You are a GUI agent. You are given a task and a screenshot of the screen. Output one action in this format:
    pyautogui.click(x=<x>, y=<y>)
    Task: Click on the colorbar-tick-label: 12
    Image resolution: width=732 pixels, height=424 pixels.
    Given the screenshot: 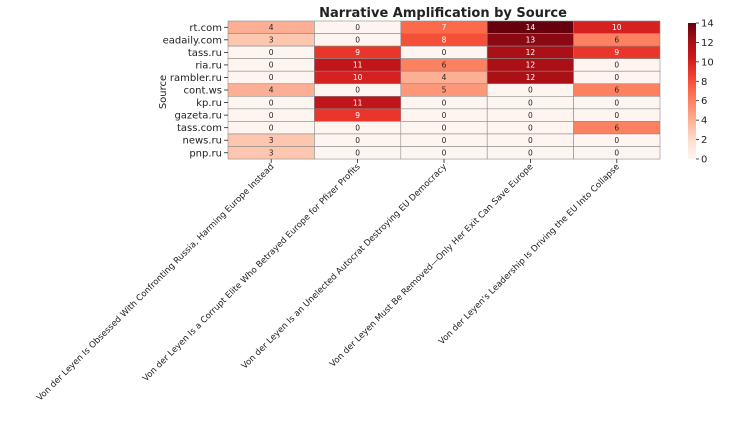 What is the action you would take?
    pyautogui.click(x=707, y=43)
    